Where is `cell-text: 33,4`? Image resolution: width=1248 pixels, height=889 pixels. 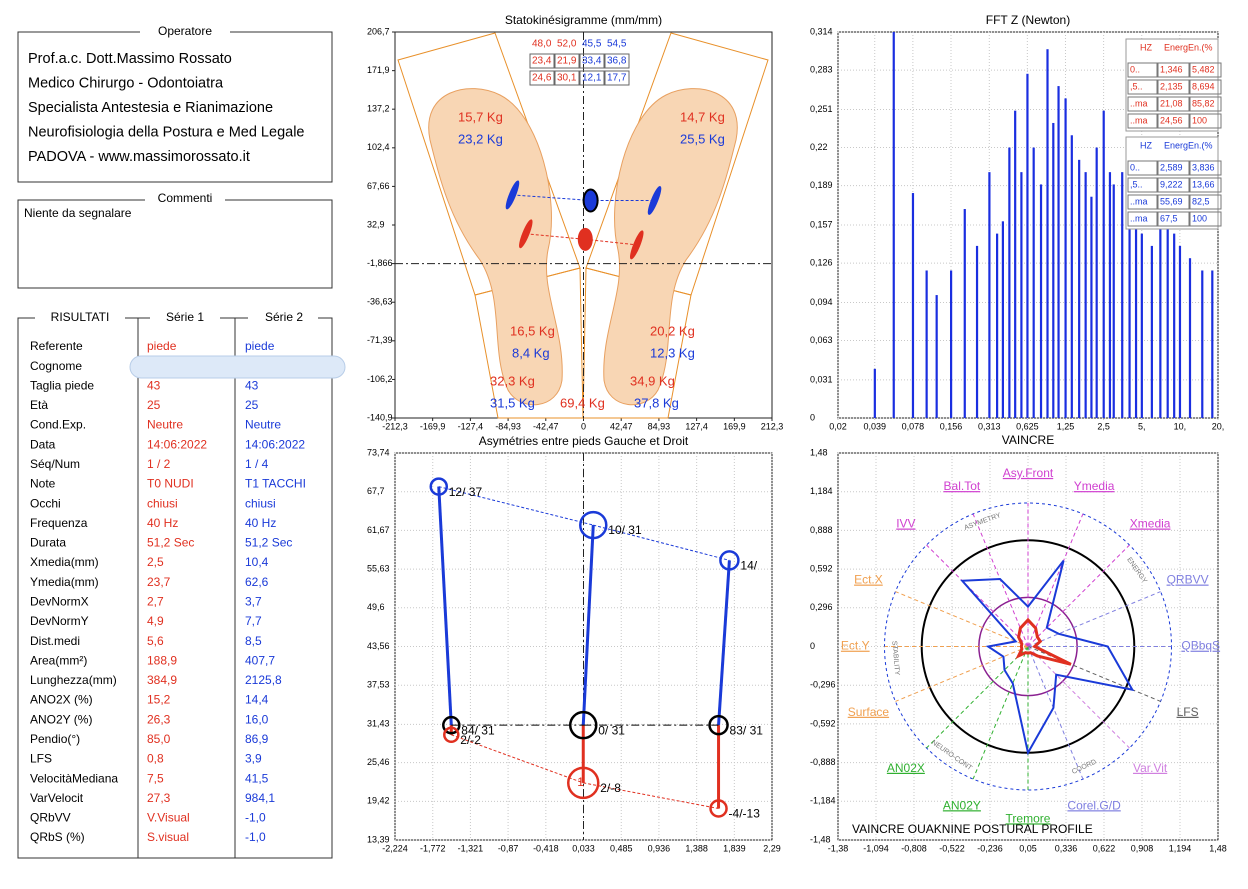 cell-text: 33,4 is located at coordinates (592, 61).